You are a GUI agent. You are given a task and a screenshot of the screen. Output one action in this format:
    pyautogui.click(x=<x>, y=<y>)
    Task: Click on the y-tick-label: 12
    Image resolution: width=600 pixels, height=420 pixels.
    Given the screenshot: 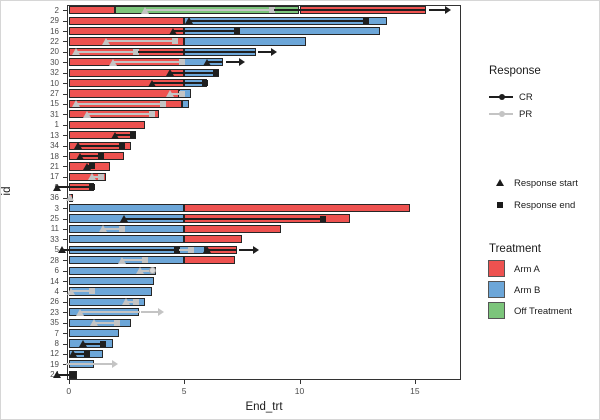 What is the action you would take?
    pyautogui.click(x=54, y=354)
    